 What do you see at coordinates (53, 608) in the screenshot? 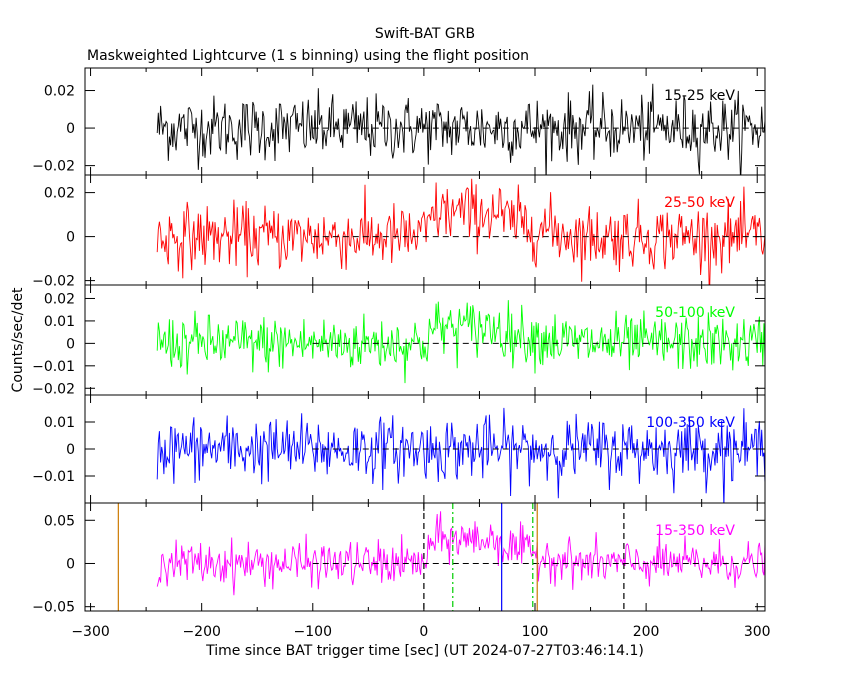
I see `y-tick-label: −0.05` at bounding box center [53, 608].